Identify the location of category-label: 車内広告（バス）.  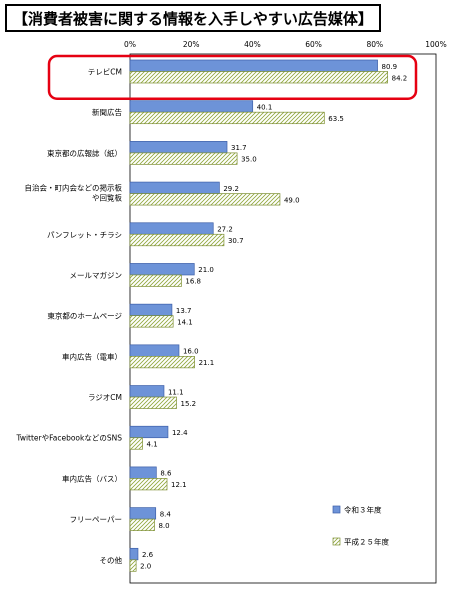
(92, 478).